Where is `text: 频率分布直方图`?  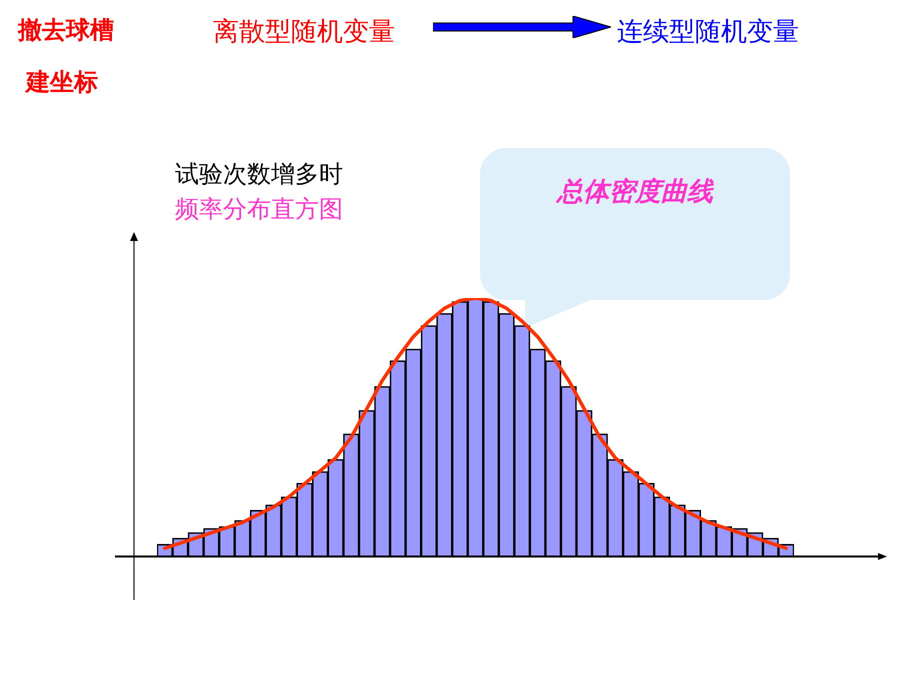 text: 频率分布直方图 is located at coordinates (259, 209).